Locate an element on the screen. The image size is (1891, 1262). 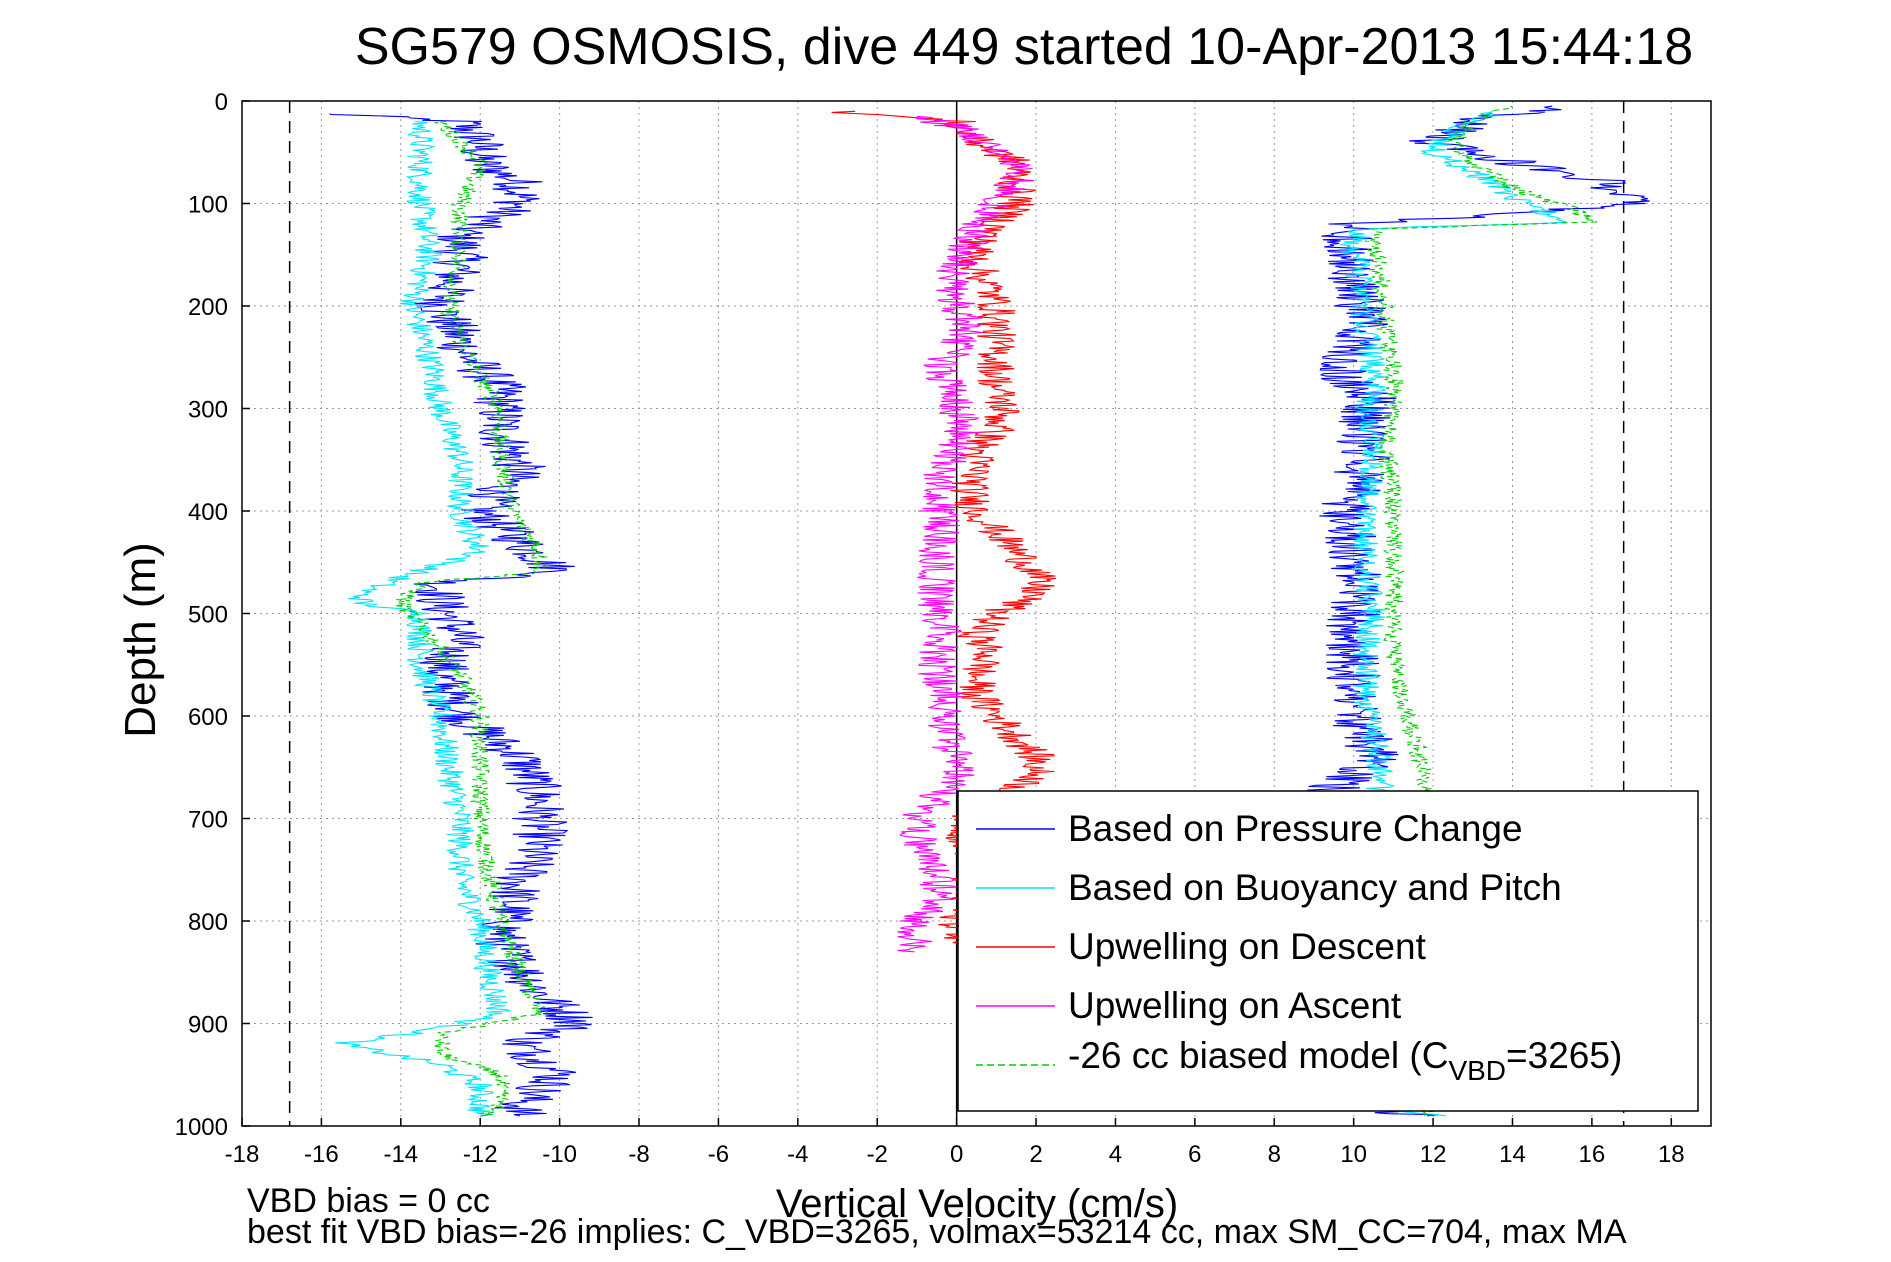
legend-label: -26 cc biased model (CVBD=3265) is located at coordinates (1345, 1060).